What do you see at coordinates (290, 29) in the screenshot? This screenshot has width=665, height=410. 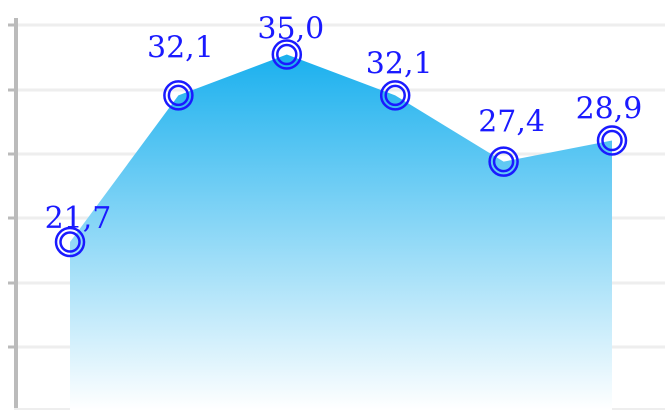 I see `data-label: 35,0` at bounding box center [290, 29].